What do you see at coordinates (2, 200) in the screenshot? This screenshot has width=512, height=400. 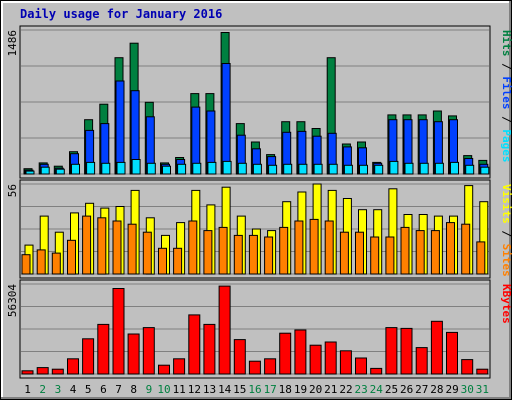 I see `bevel-left` at bounding box center [2, 200].